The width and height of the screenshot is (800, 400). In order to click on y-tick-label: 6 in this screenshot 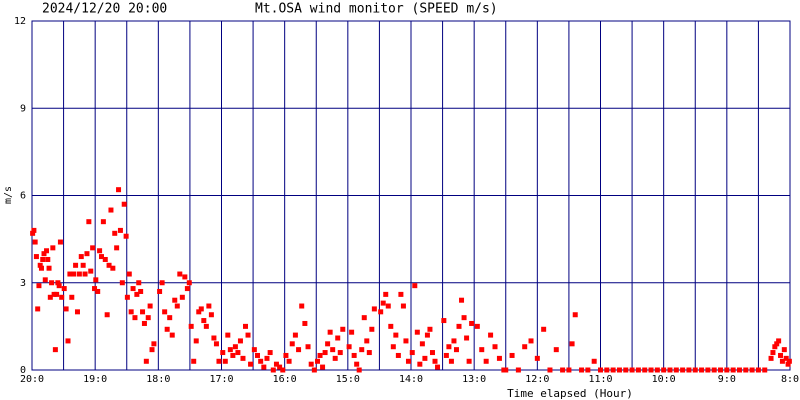, I will do `click(23, 196)`.